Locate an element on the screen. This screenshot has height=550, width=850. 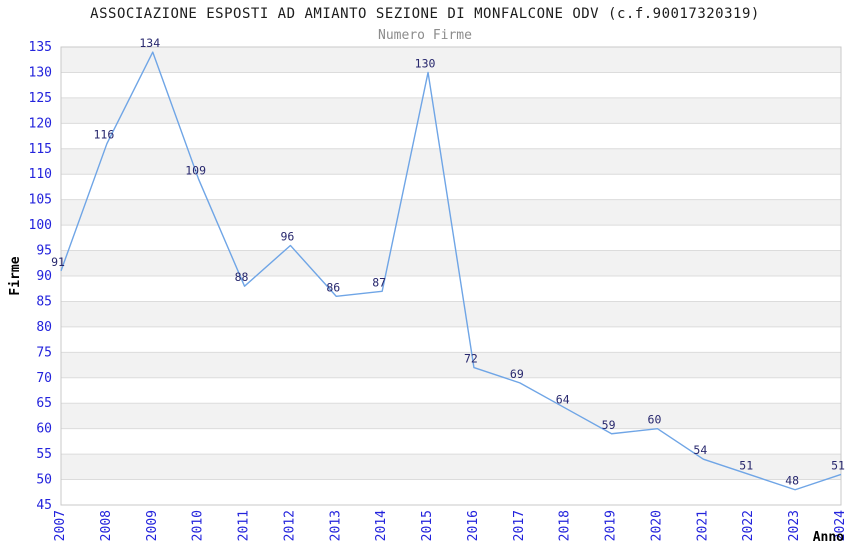
x-axis-title: Anno is located at coordinates (828, 537).